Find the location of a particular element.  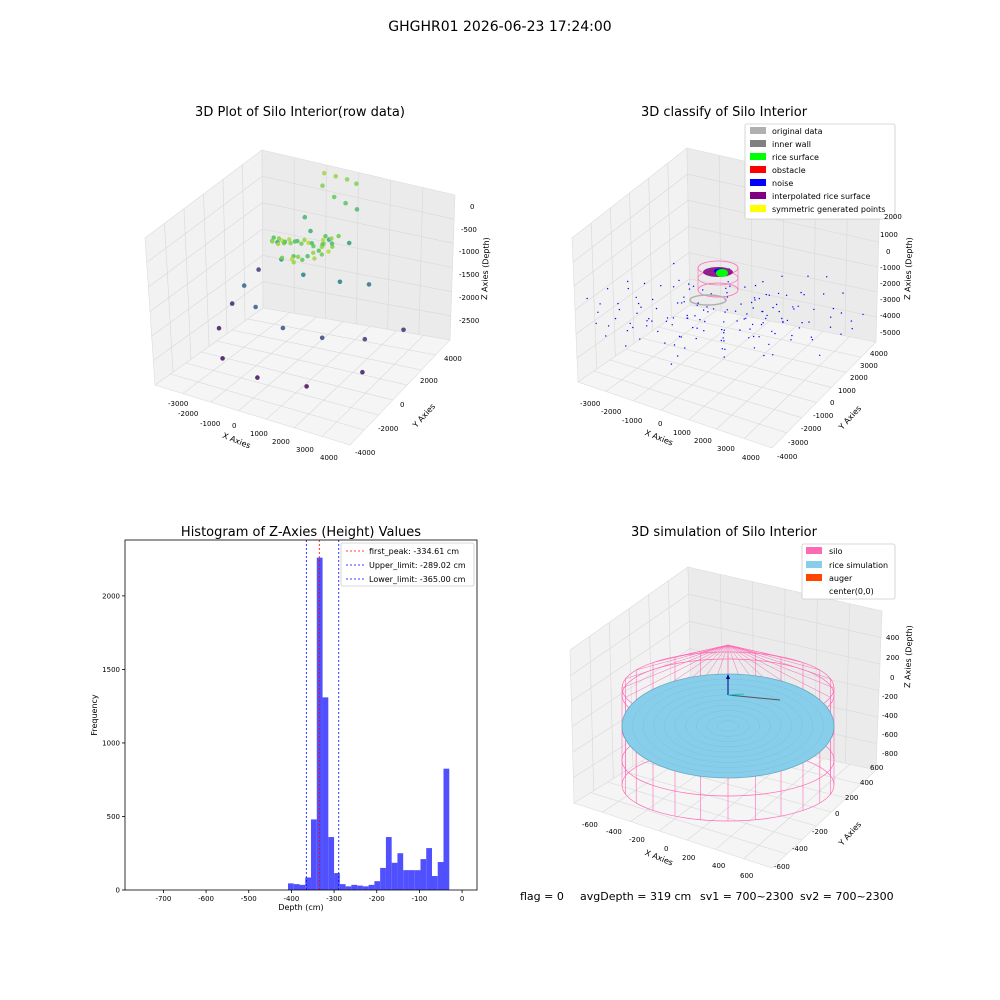

classify-gridlines is located at coordinates (726, 297).